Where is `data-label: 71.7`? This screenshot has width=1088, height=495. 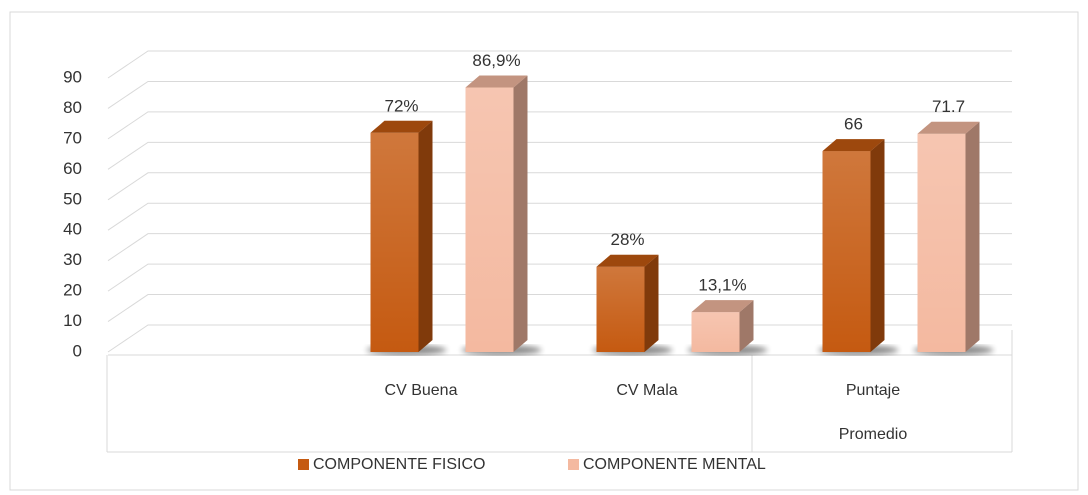 data-label: 71.7 is located at coordinates (948, 106).